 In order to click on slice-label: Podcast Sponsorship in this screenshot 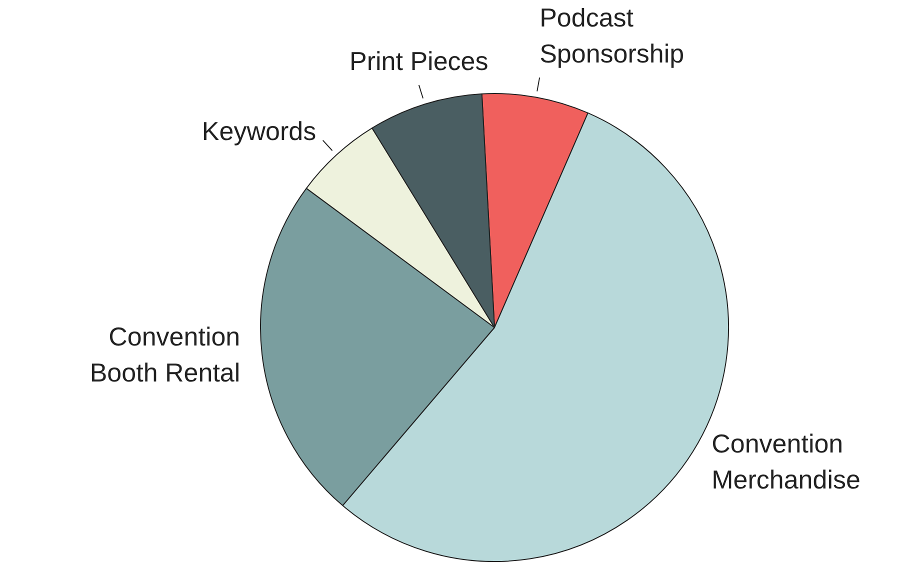, I will do `click(612, 35)`.